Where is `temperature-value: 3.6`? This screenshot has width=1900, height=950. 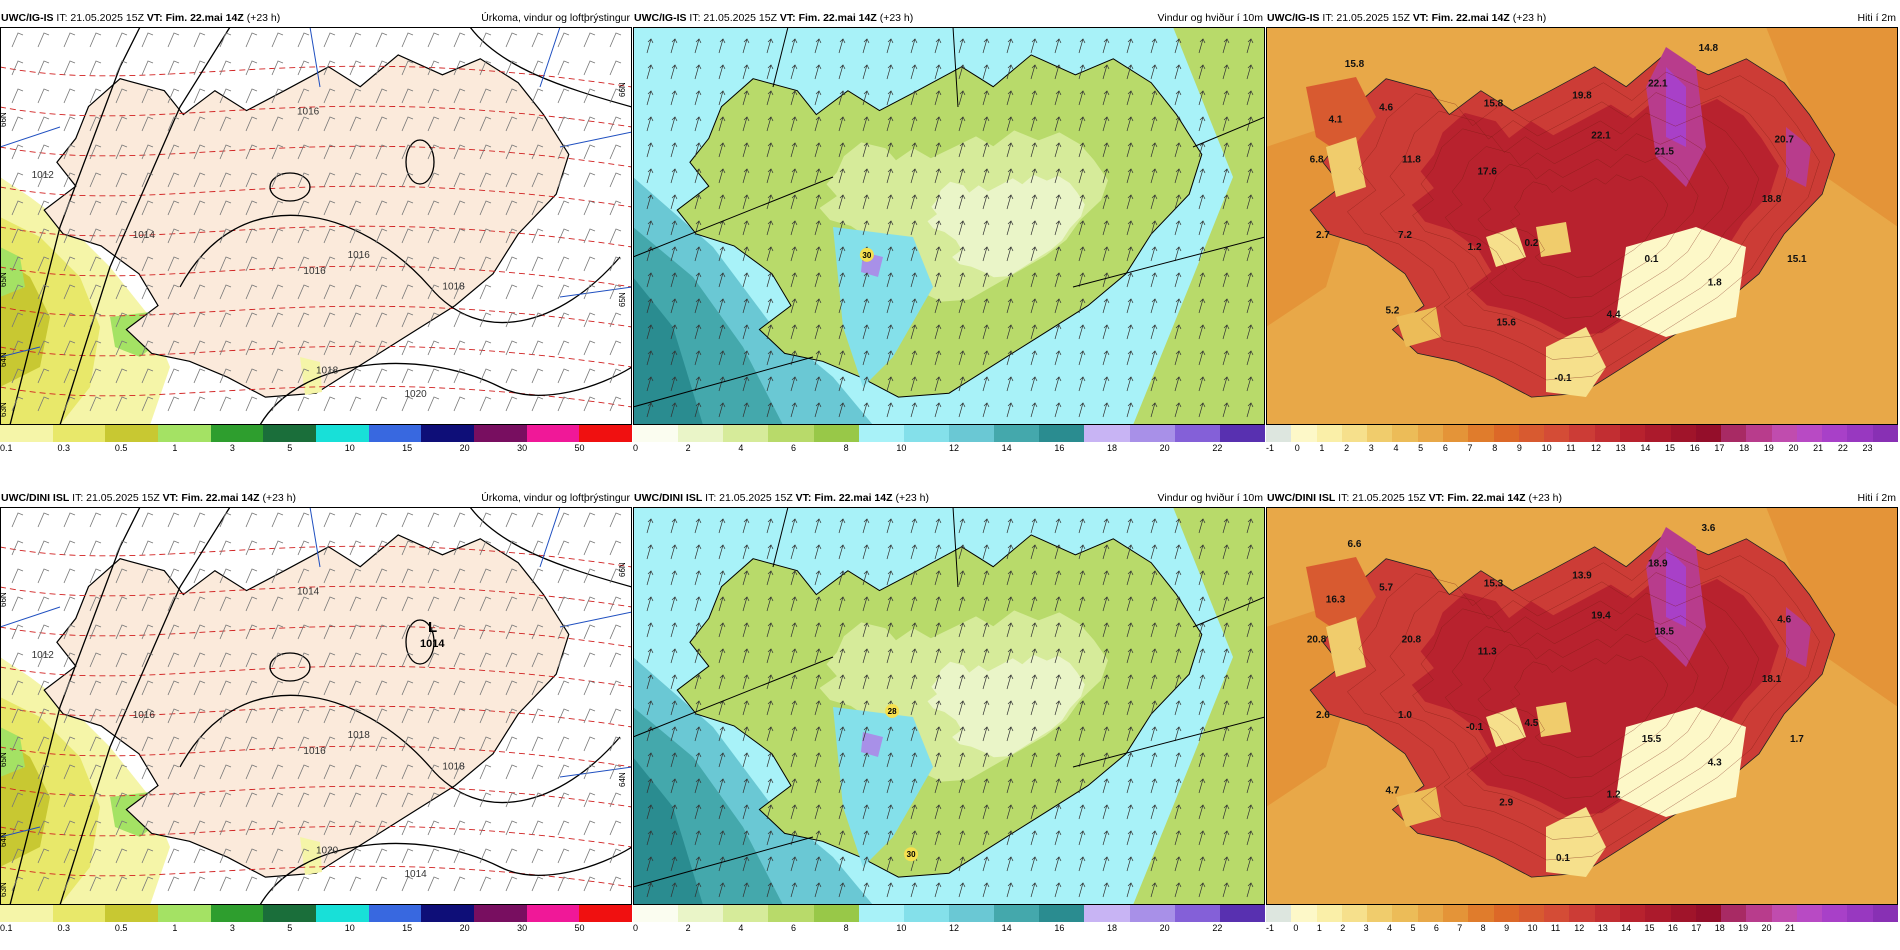 temperature-value: 3.6 is located at coordinates (1708, 528).